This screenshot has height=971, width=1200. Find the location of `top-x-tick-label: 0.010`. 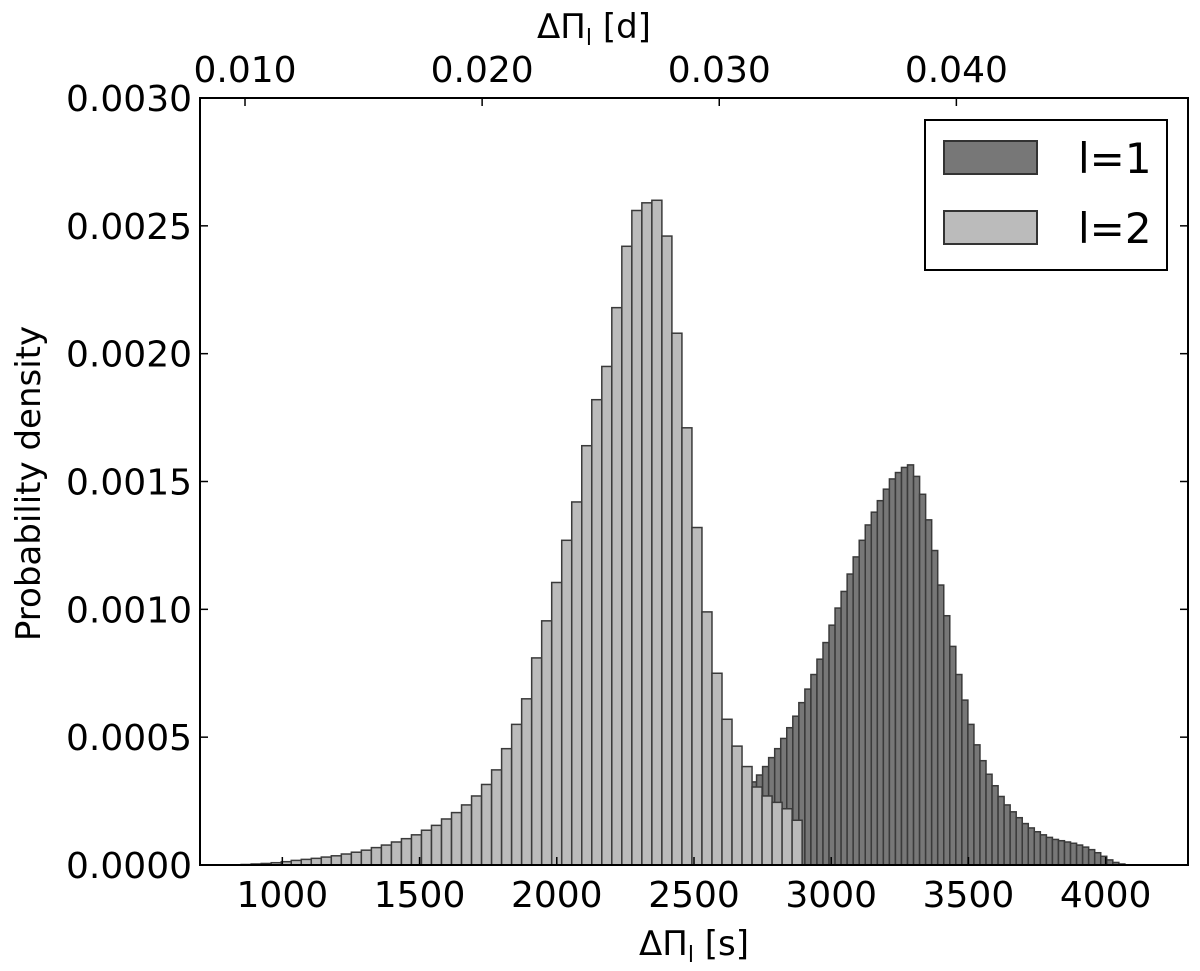

top-x-tick-label: 0.010 is located at coordinates (244, 70).